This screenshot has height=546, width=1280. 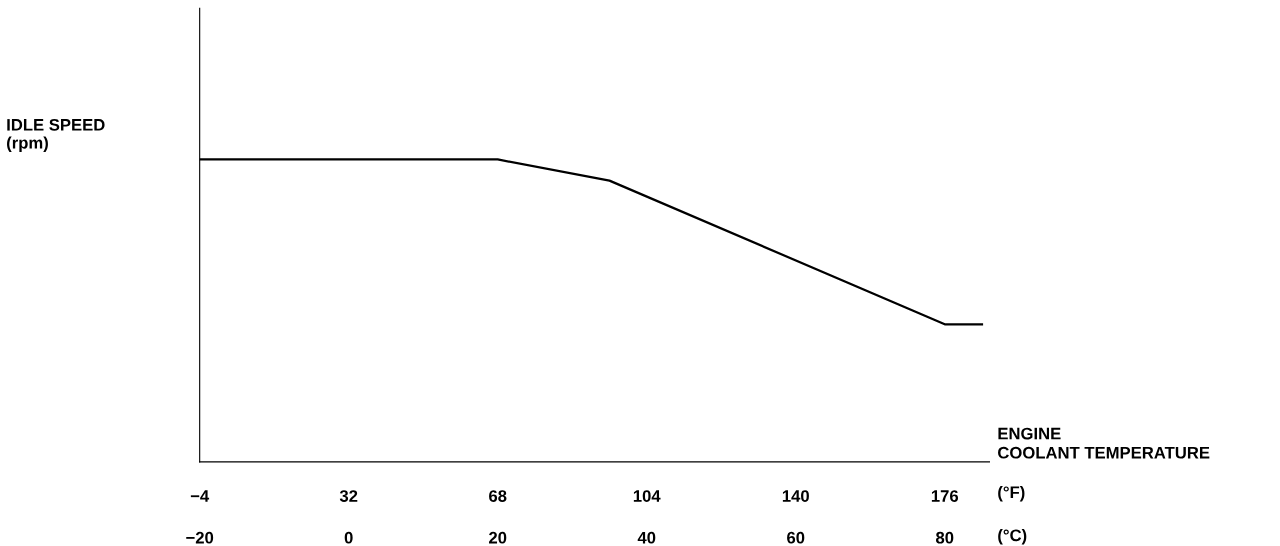 What do you see at coordinates (646, 537) in the screenshot?
I see `x-tick-label: 40` at bounding box center [646, 537].